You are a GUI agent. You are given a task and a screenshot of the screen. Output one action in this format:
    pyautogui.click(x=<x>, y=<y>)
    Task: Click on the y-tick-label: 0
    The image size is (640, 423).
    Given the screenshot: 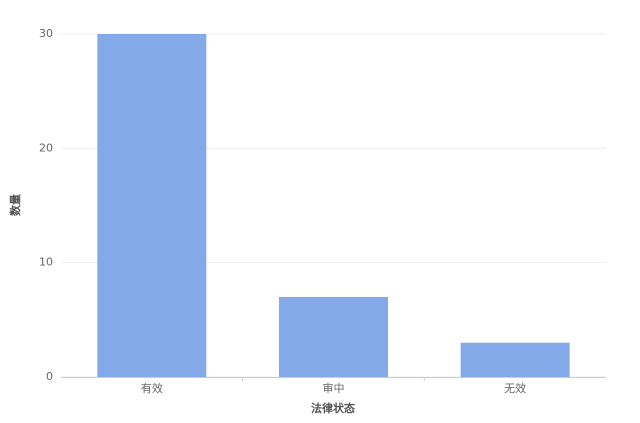 What is the action you would take?
    pyautogui.click(x=49, y=376)
    